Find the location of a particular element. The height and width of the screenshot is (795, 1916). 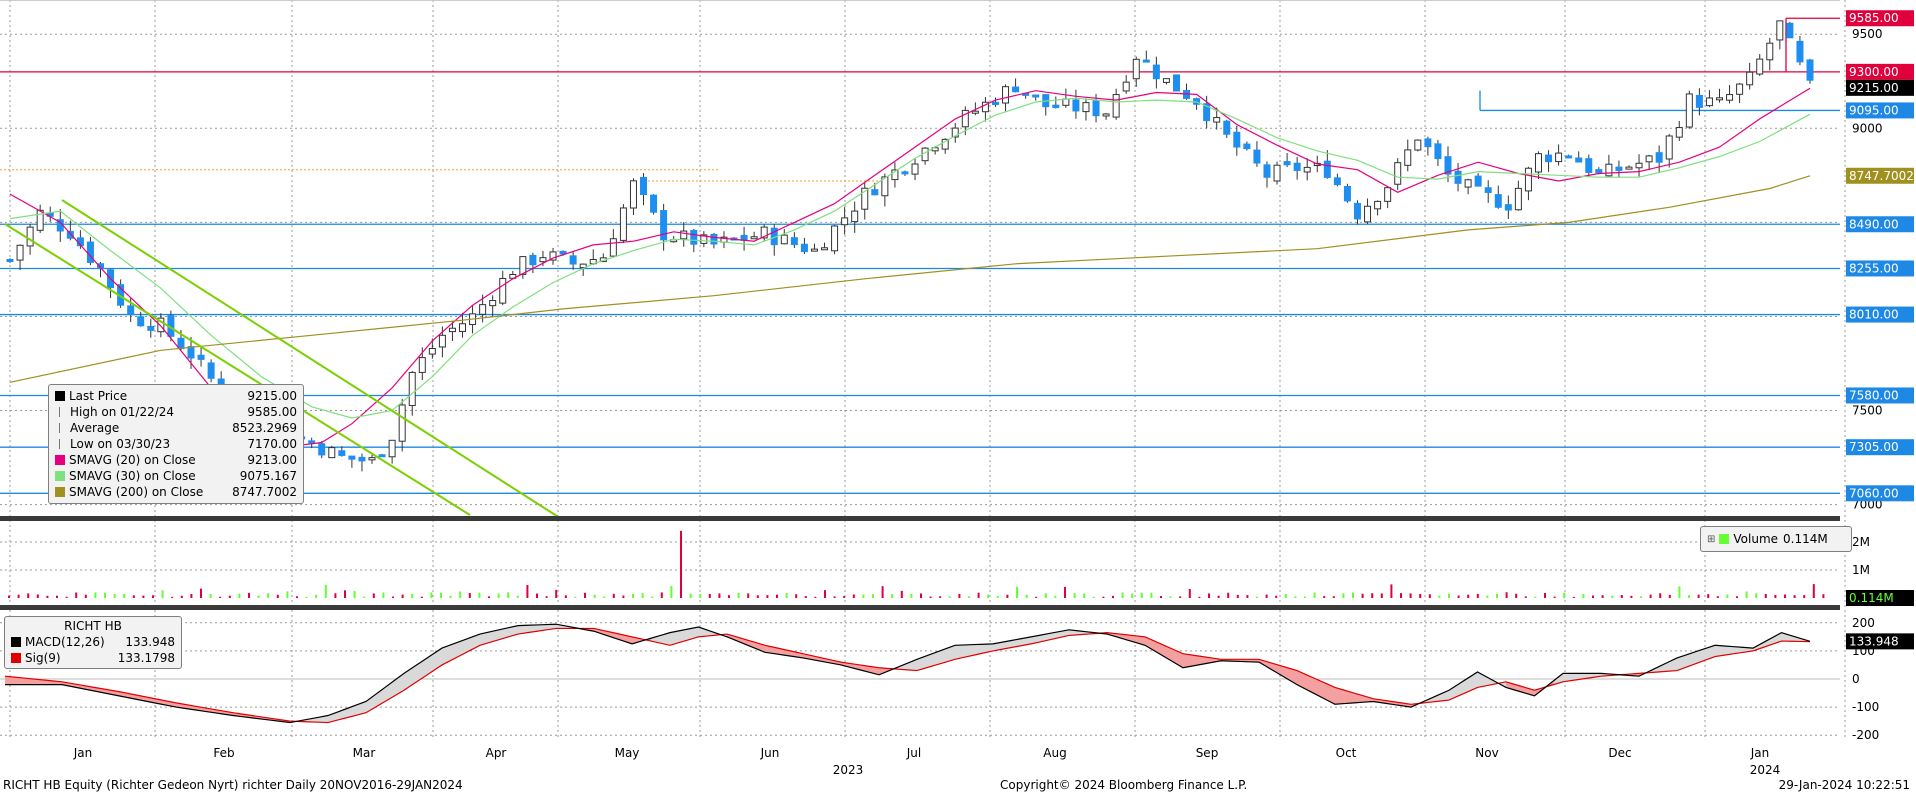

expand-icon: ⊞ is located at coordinates (1711, 539).